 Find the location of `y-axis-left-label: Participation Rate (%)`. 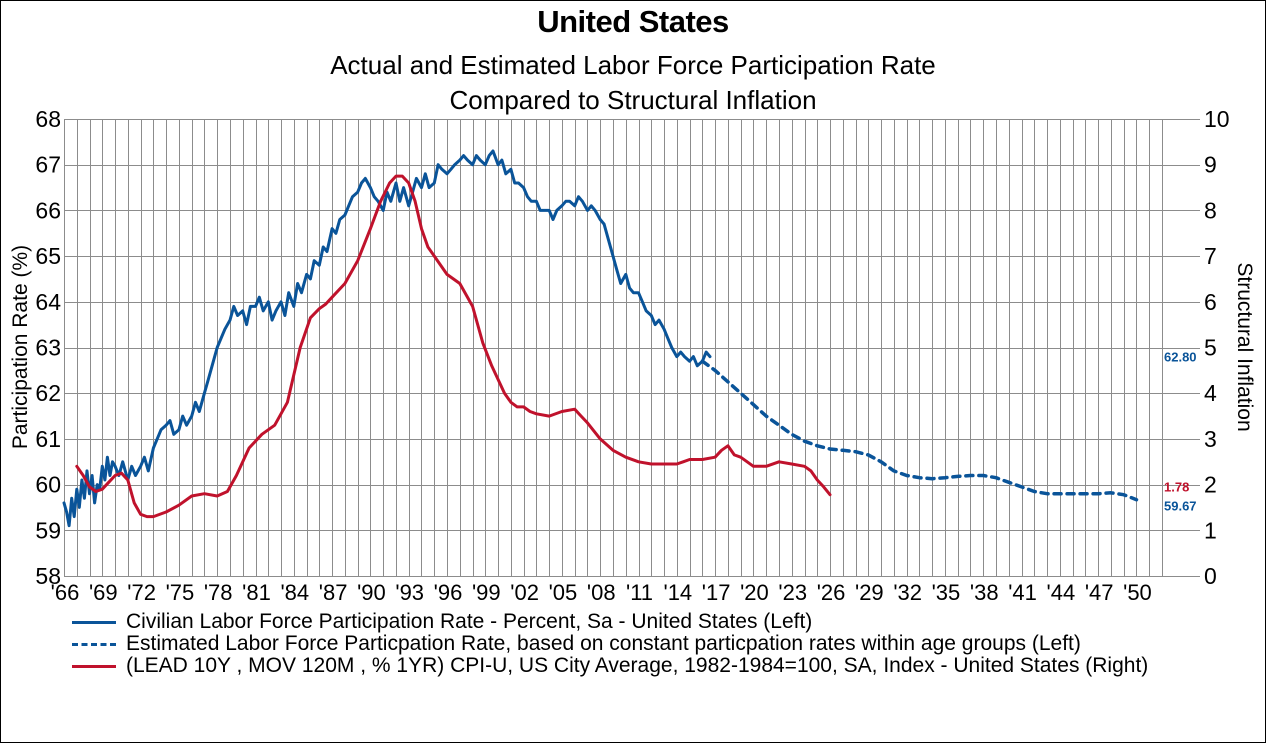

y-axis-left-label: Participation Rate (%) is located at coordinates (20, 347).